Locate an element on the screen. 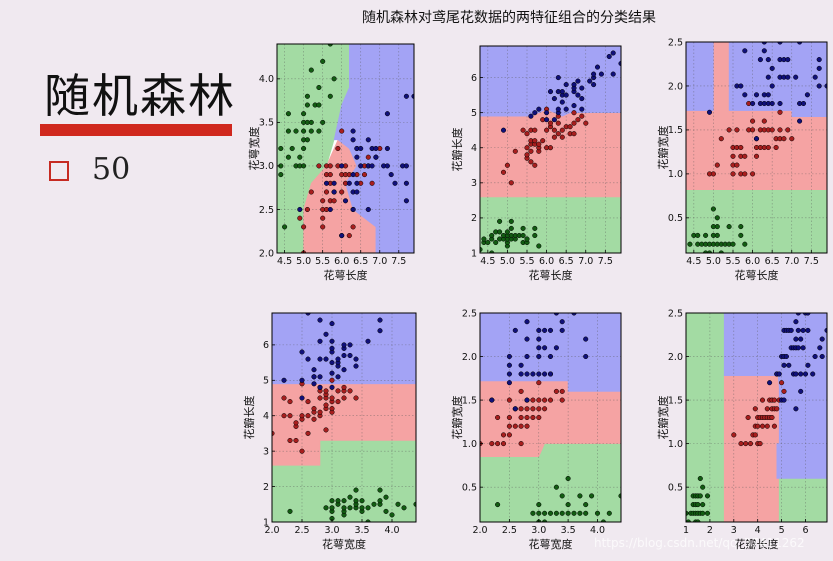  y-tick-label: 0.5 is located at coordinates (675, 218).